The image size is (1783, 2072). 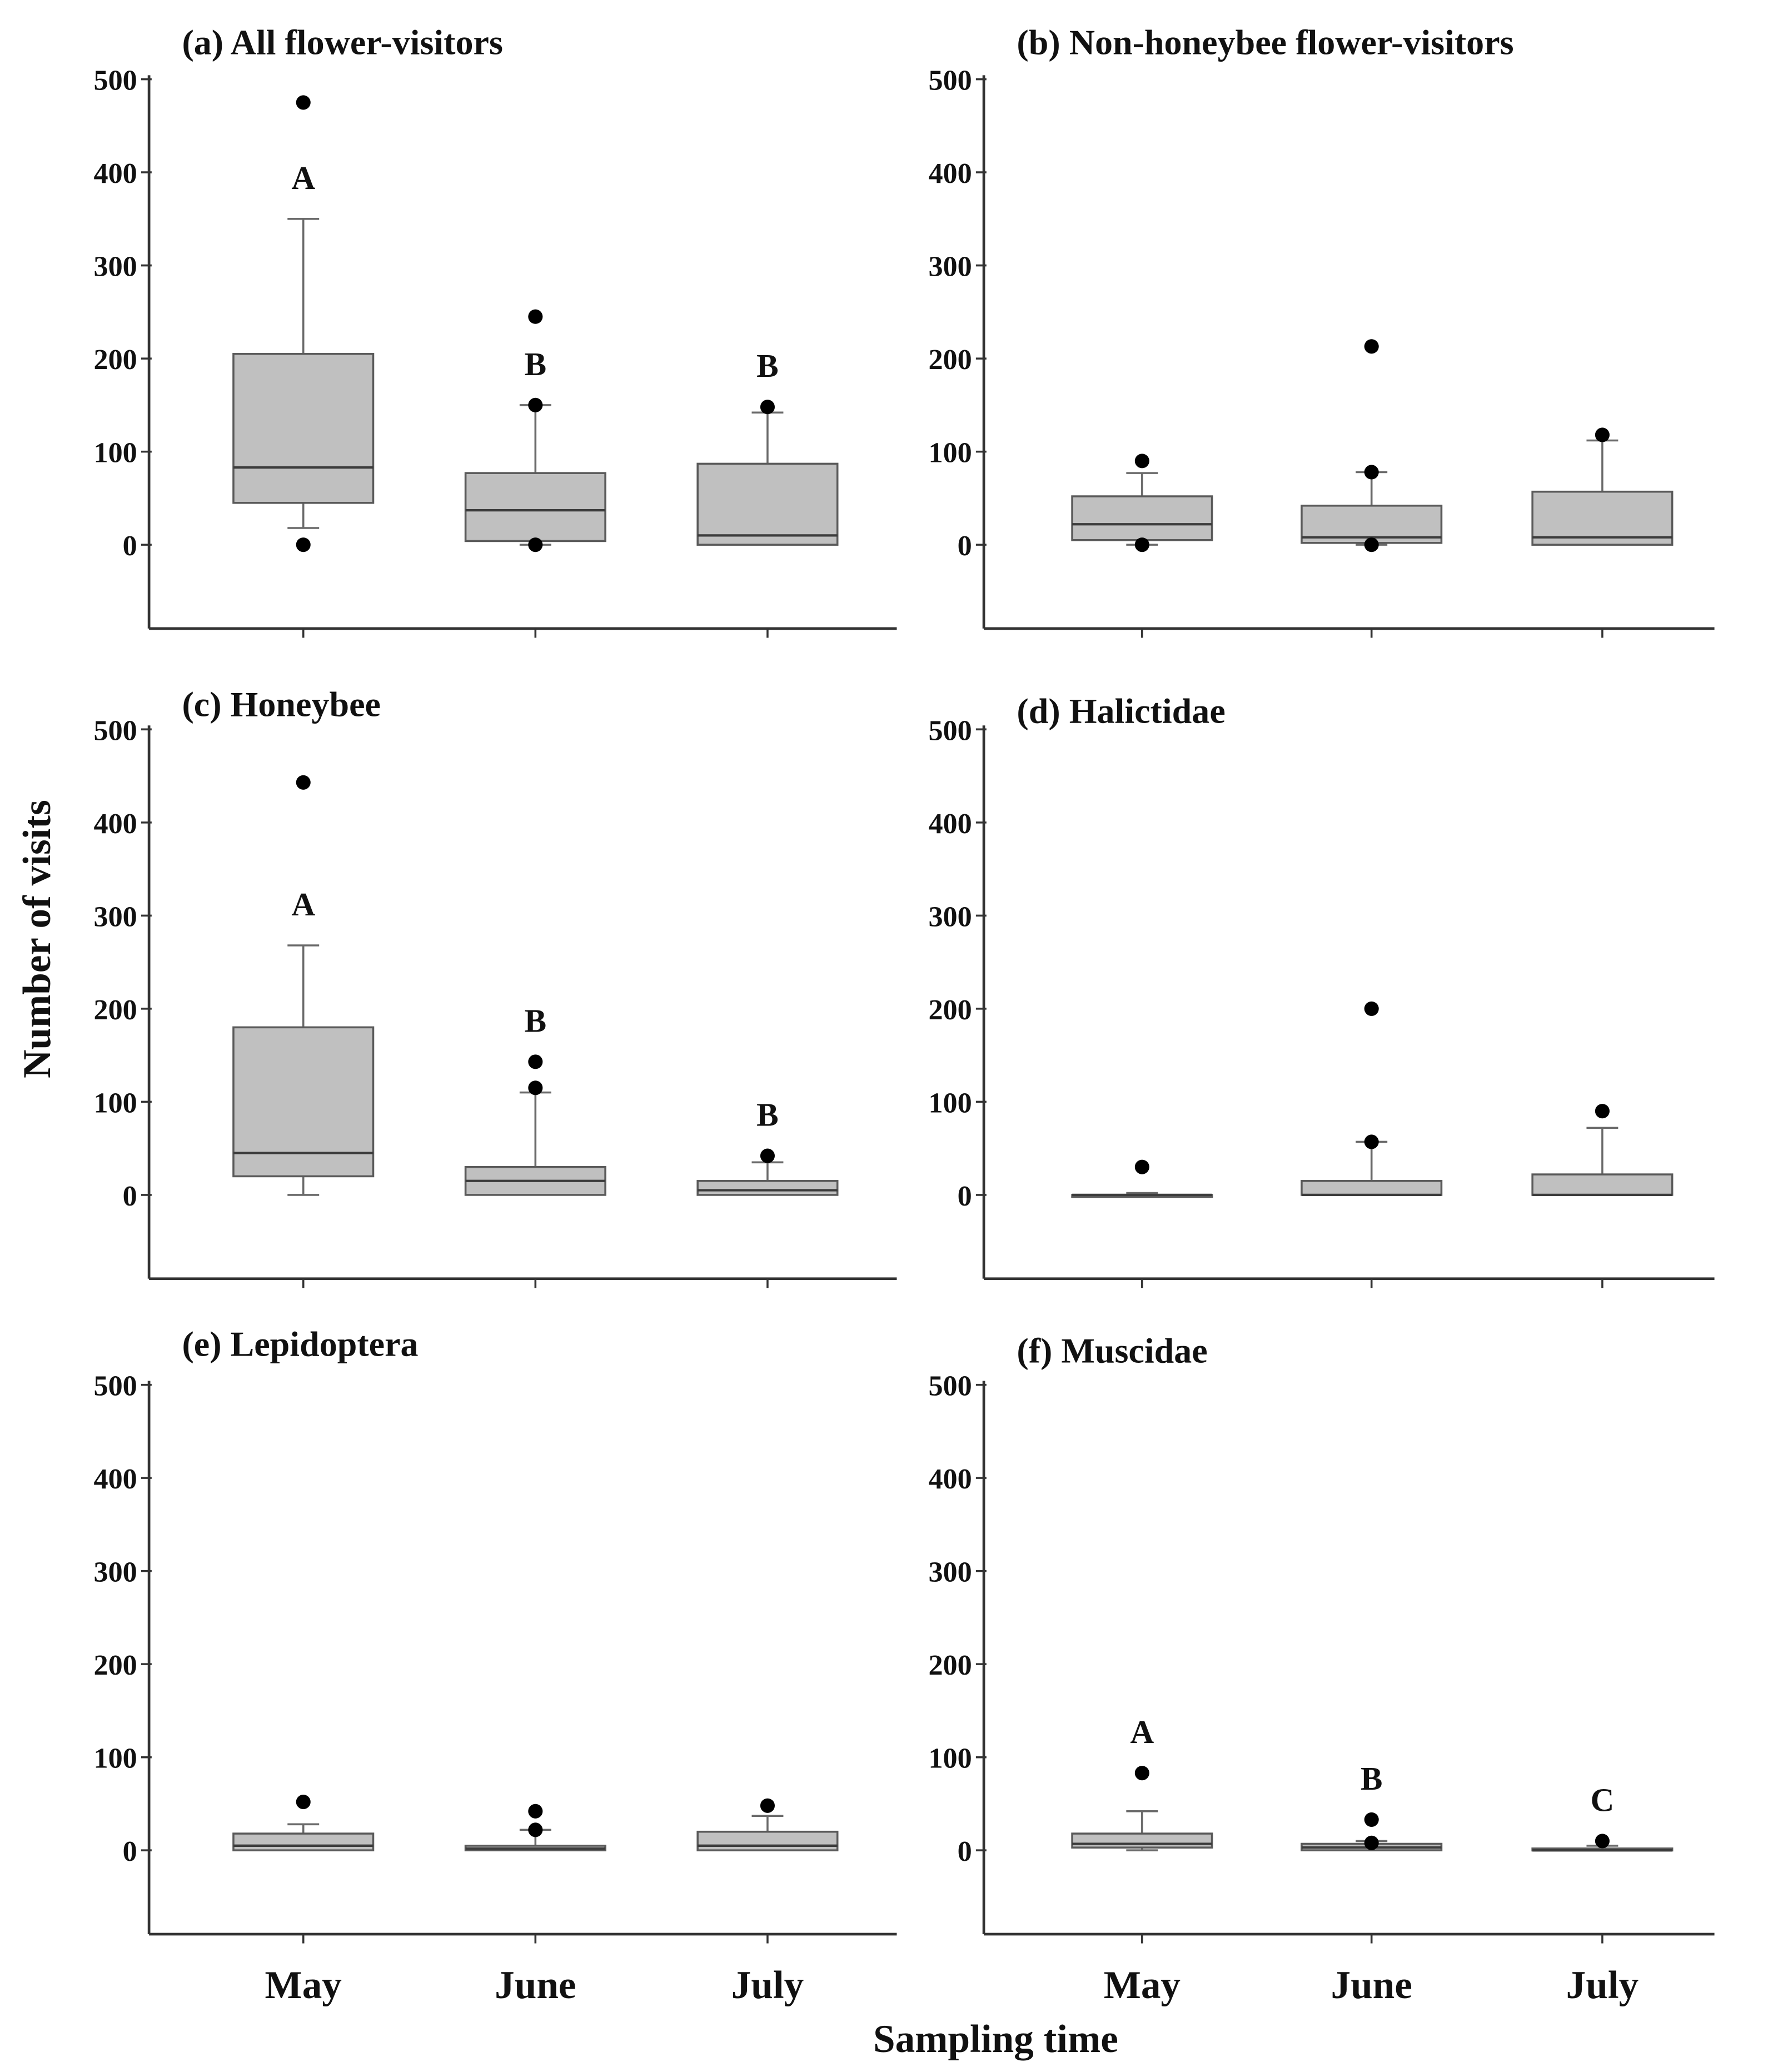 I want to click on panel-title: (c) Honeybee, so click(x=281, y=704).